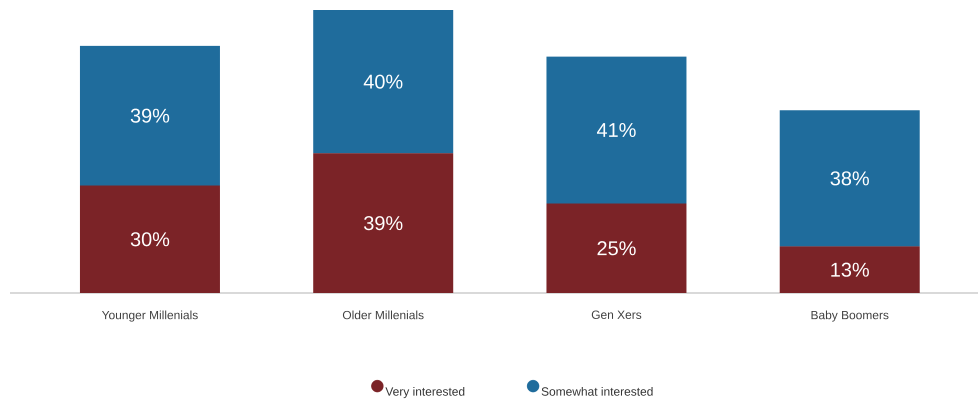 Image resolution: width=978 pixels, height=400 pixels. What do you see at coordinates (850, 316) in the screenshot?
I see `x-tick-label: Baby Boomers` at bounding box center [850, 316].